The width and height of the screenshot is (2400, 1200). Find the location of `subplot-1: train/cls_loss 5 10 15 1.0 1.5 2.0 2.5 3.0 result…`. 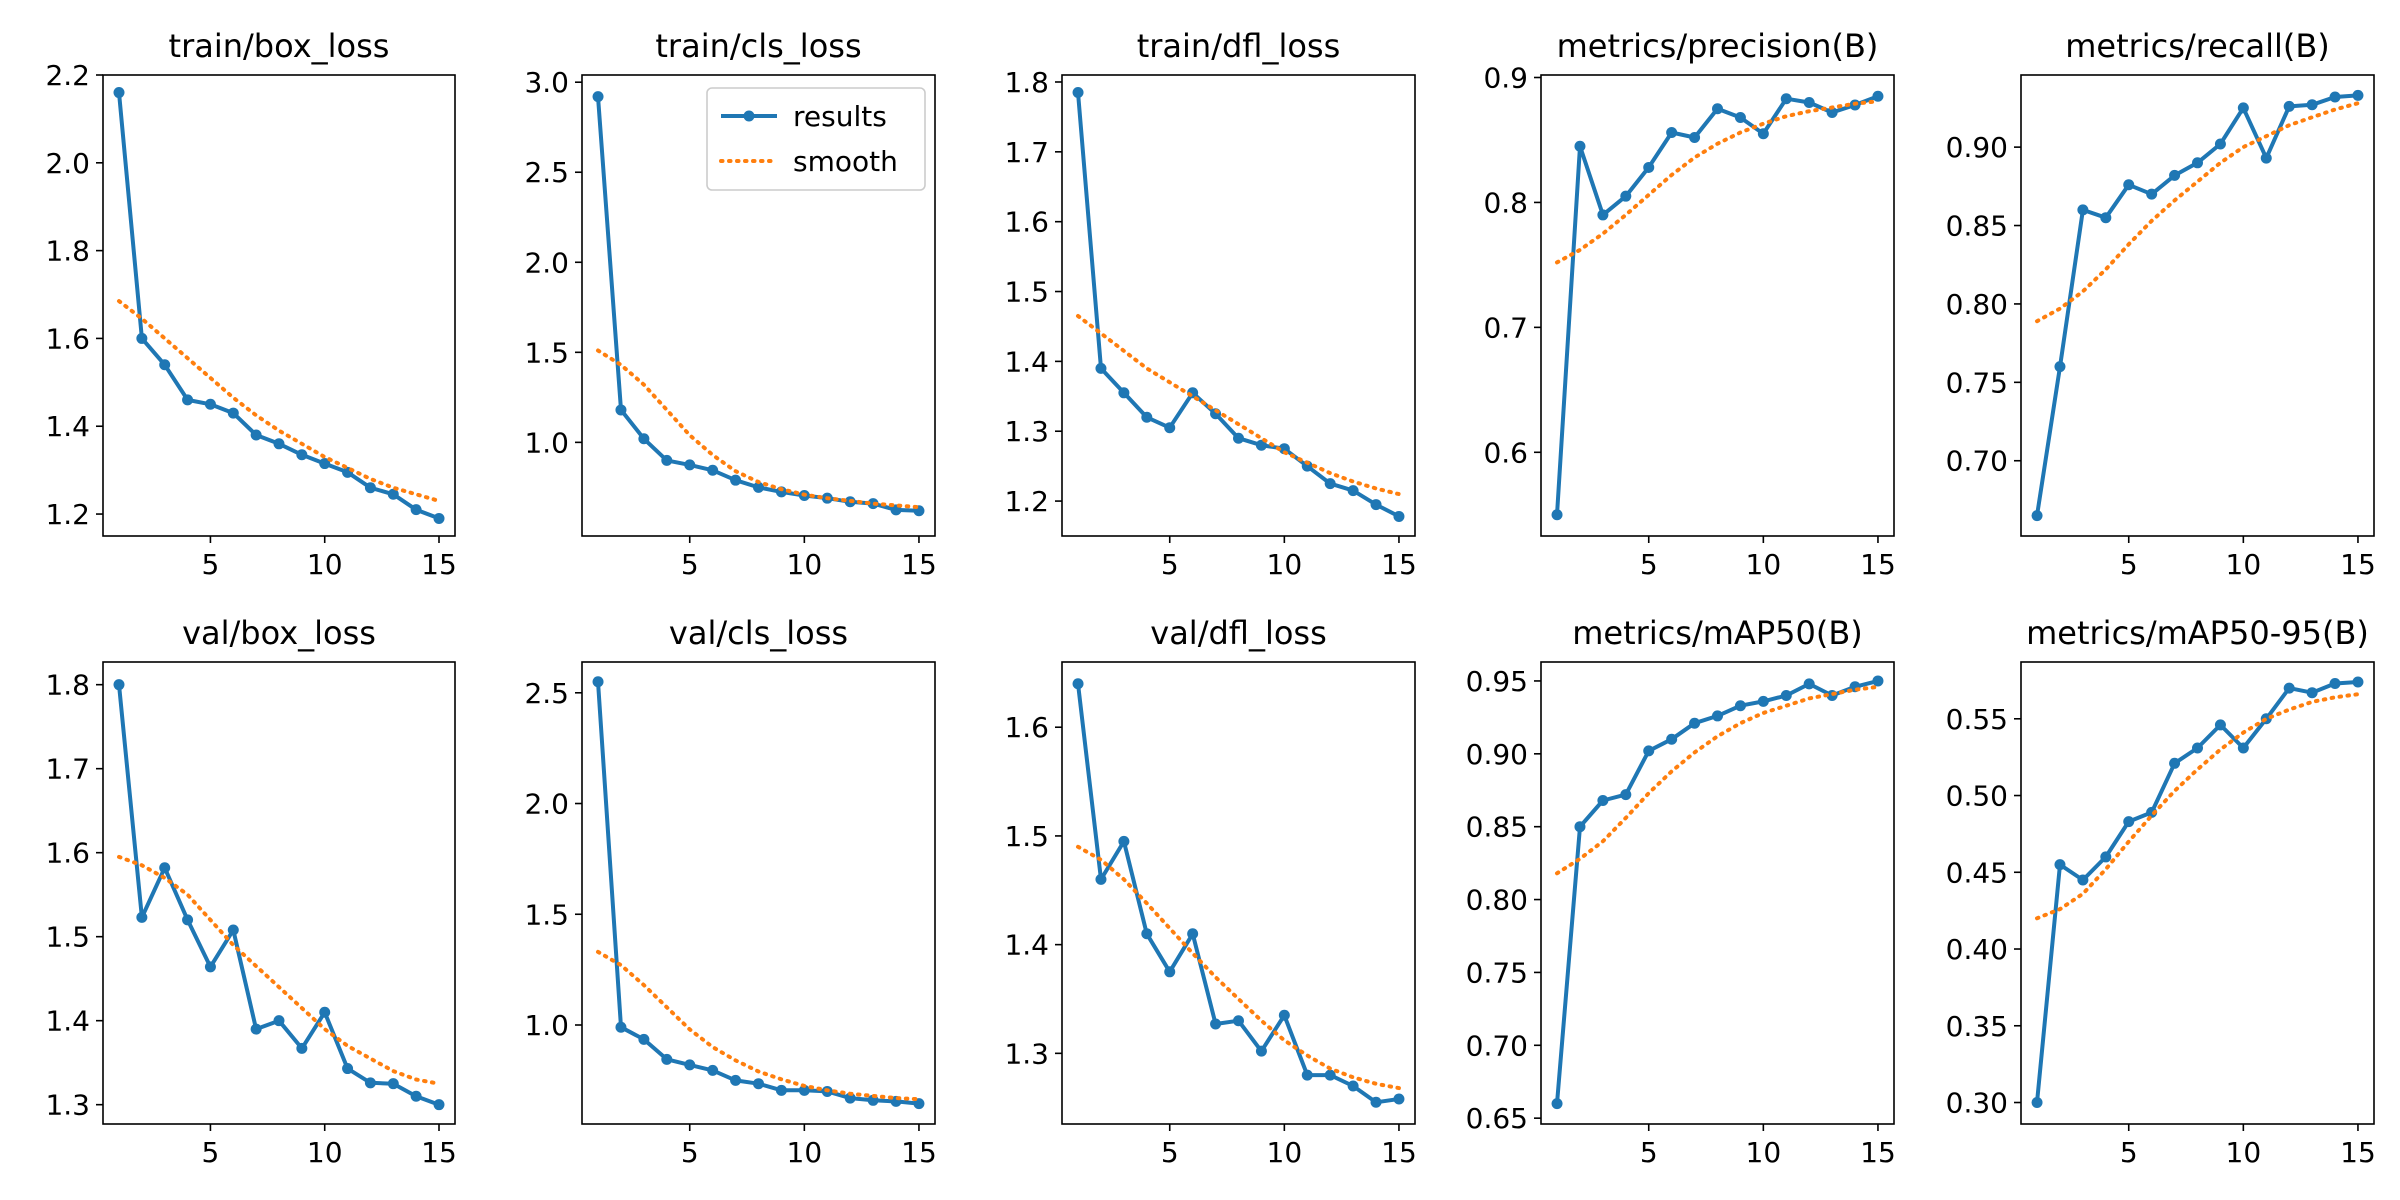

subplot-1: train/cls_loss 5 10 15 1.0 1.5 2.0 2.5 3.0 result… is located at coordinates (730, 304).